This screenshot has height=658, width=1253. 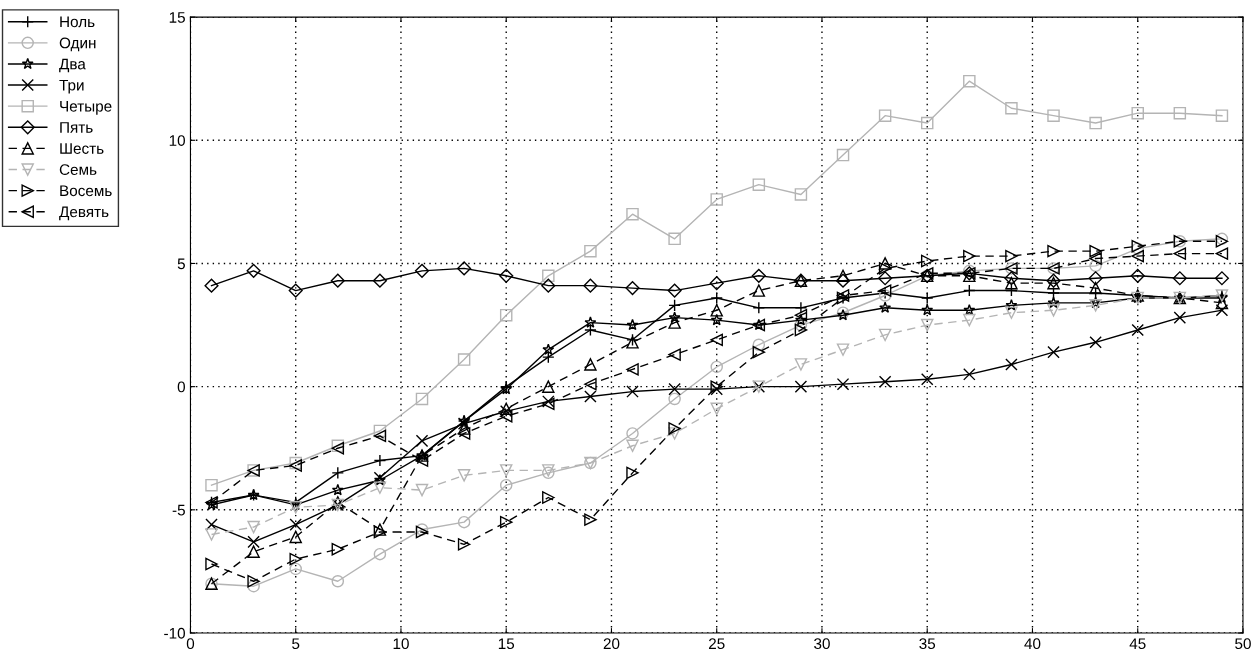 I want to click on x-tick-label: 35, so click(x=927, y=644).